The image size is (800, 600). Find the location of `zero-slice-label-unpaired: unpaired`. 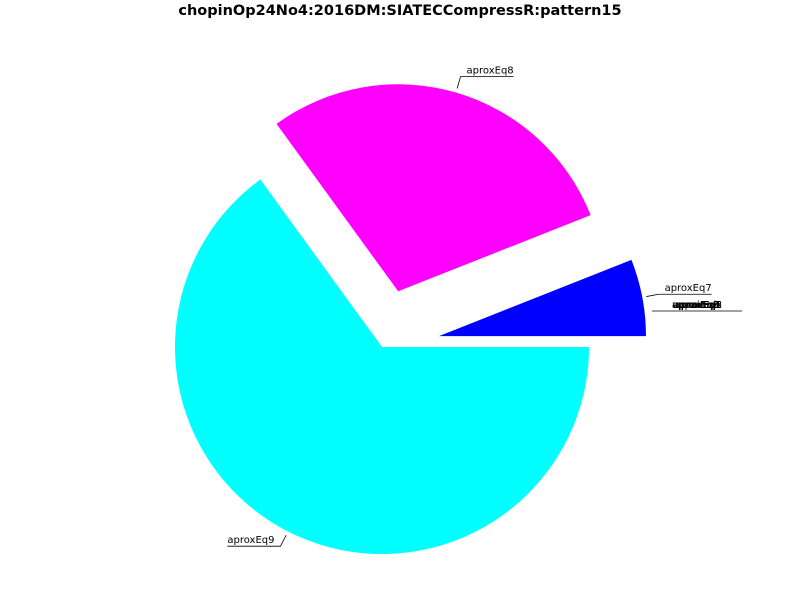

zero-slice-label-unpaired: unpaired is located at coordinates (694, 305).